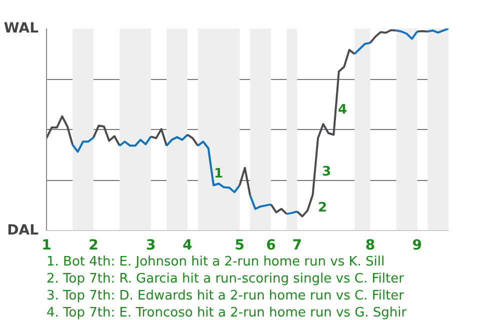 This screenshot has width=480, height=320. Describe the element at coordinates (47, 246) in the screenshot. I see `x-tick-label: 1` at that location.